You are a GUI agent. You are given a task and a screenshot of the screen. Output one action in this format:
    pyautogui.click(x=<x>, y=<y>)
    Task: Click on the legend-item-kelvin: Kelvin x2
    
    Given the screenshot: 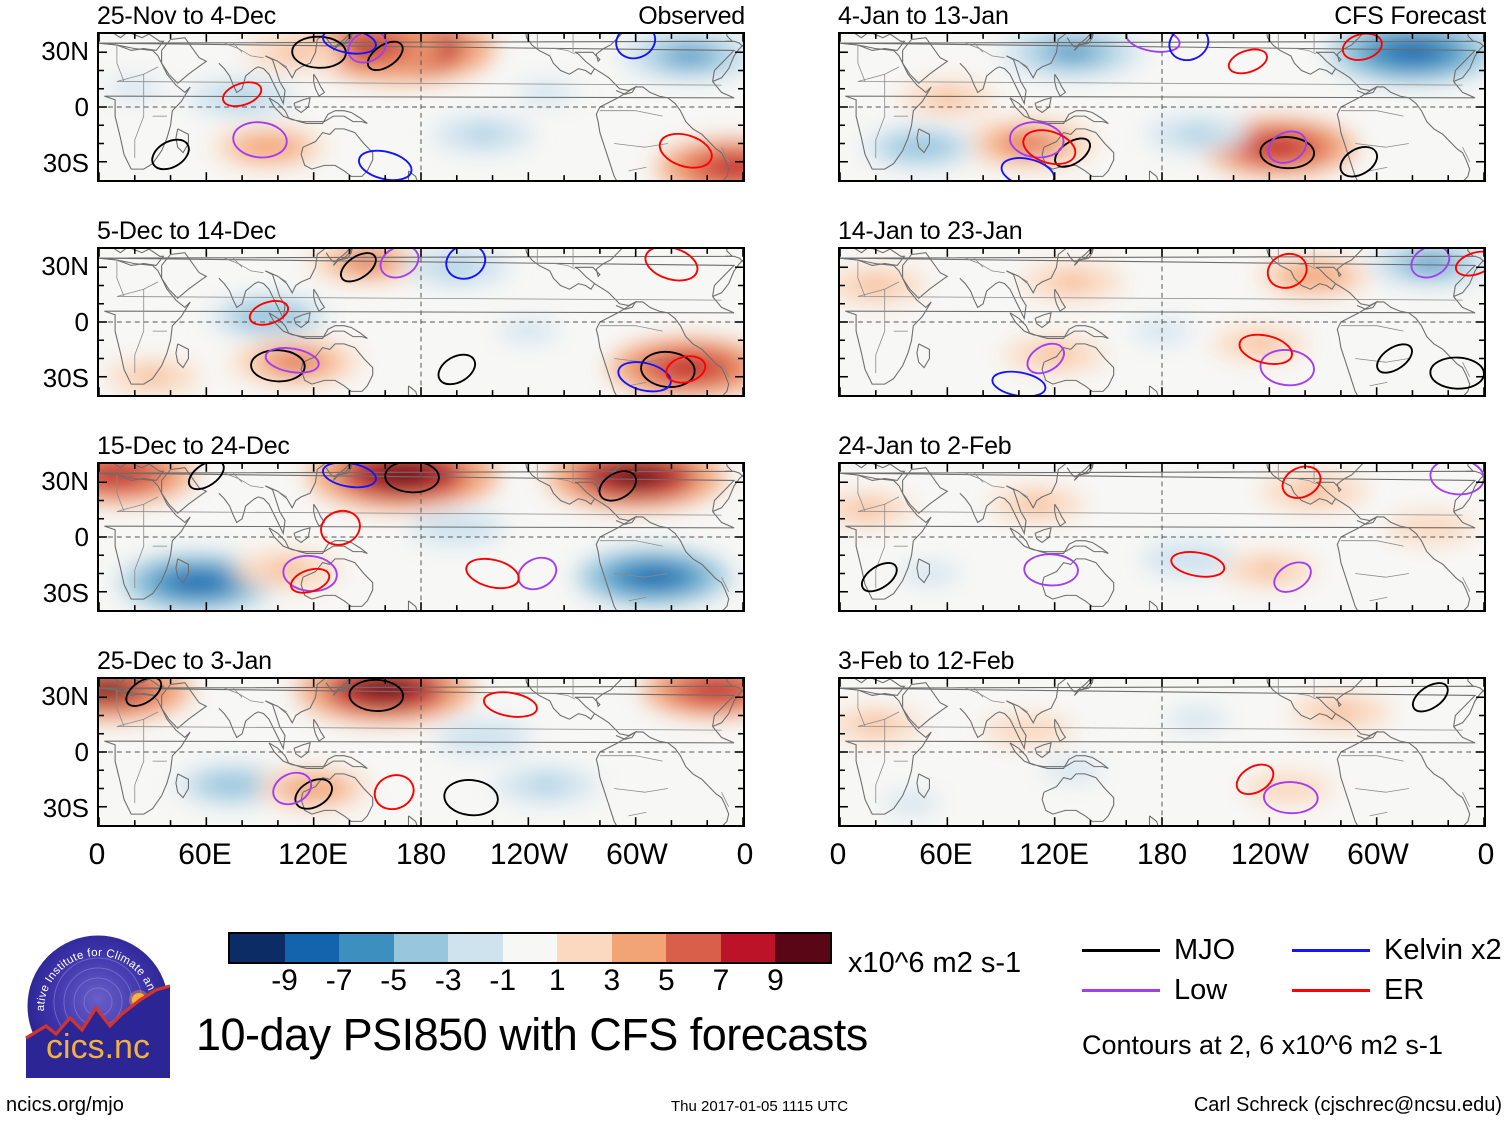 What is the action you would take?
    pyautogui.click(x=1397, y=950)
    